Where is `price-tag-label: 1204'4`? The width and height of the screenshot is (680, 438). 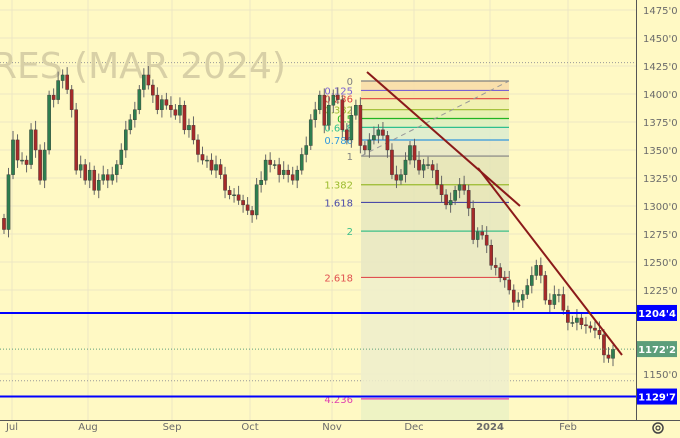
price-tag-label: 1204'4 is located at coordinates (657, 314).